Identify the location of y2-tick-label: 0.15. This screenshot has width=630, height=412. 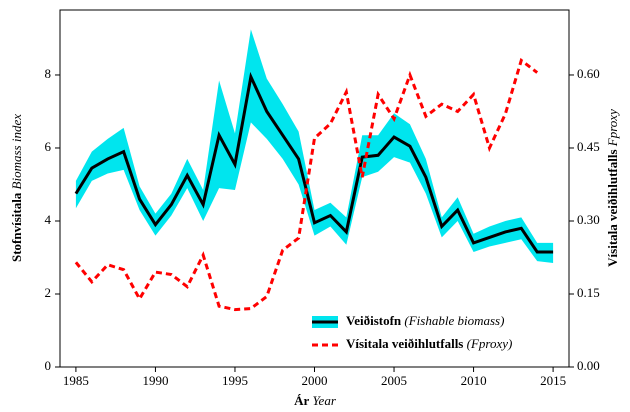
(588, 292).